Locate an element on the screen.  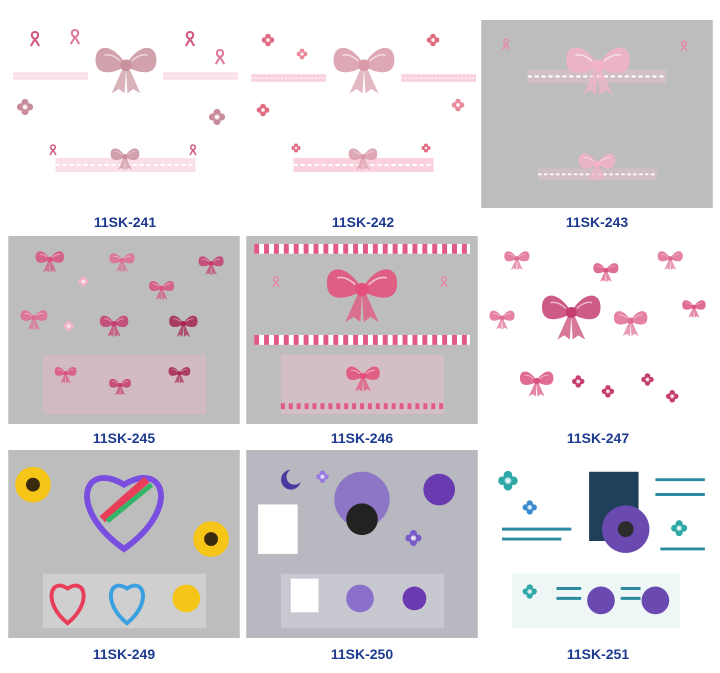
product-code: 11SK-243 is located at coordinates (597, 222).